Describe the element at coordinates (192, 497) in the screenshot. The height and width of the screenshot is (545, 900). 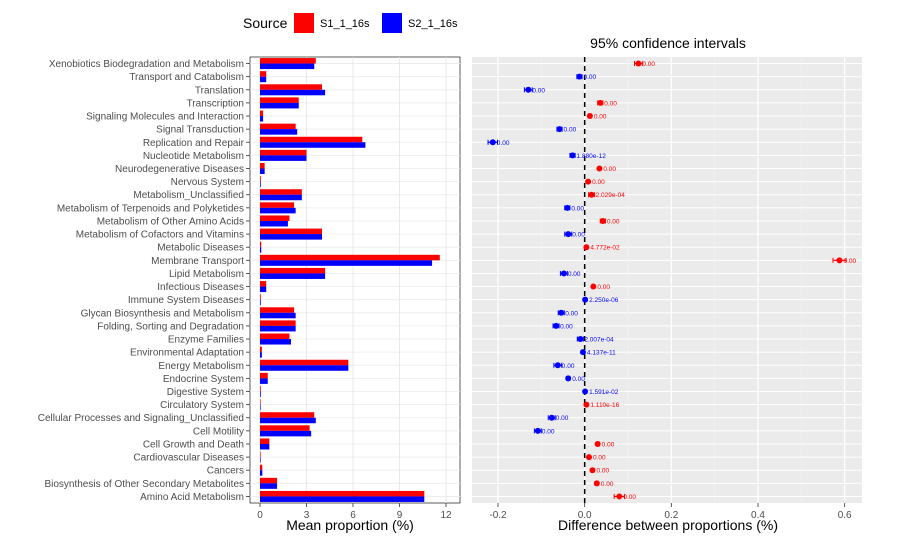
I see `category-label: Amino Acid Metabolism` at that location.